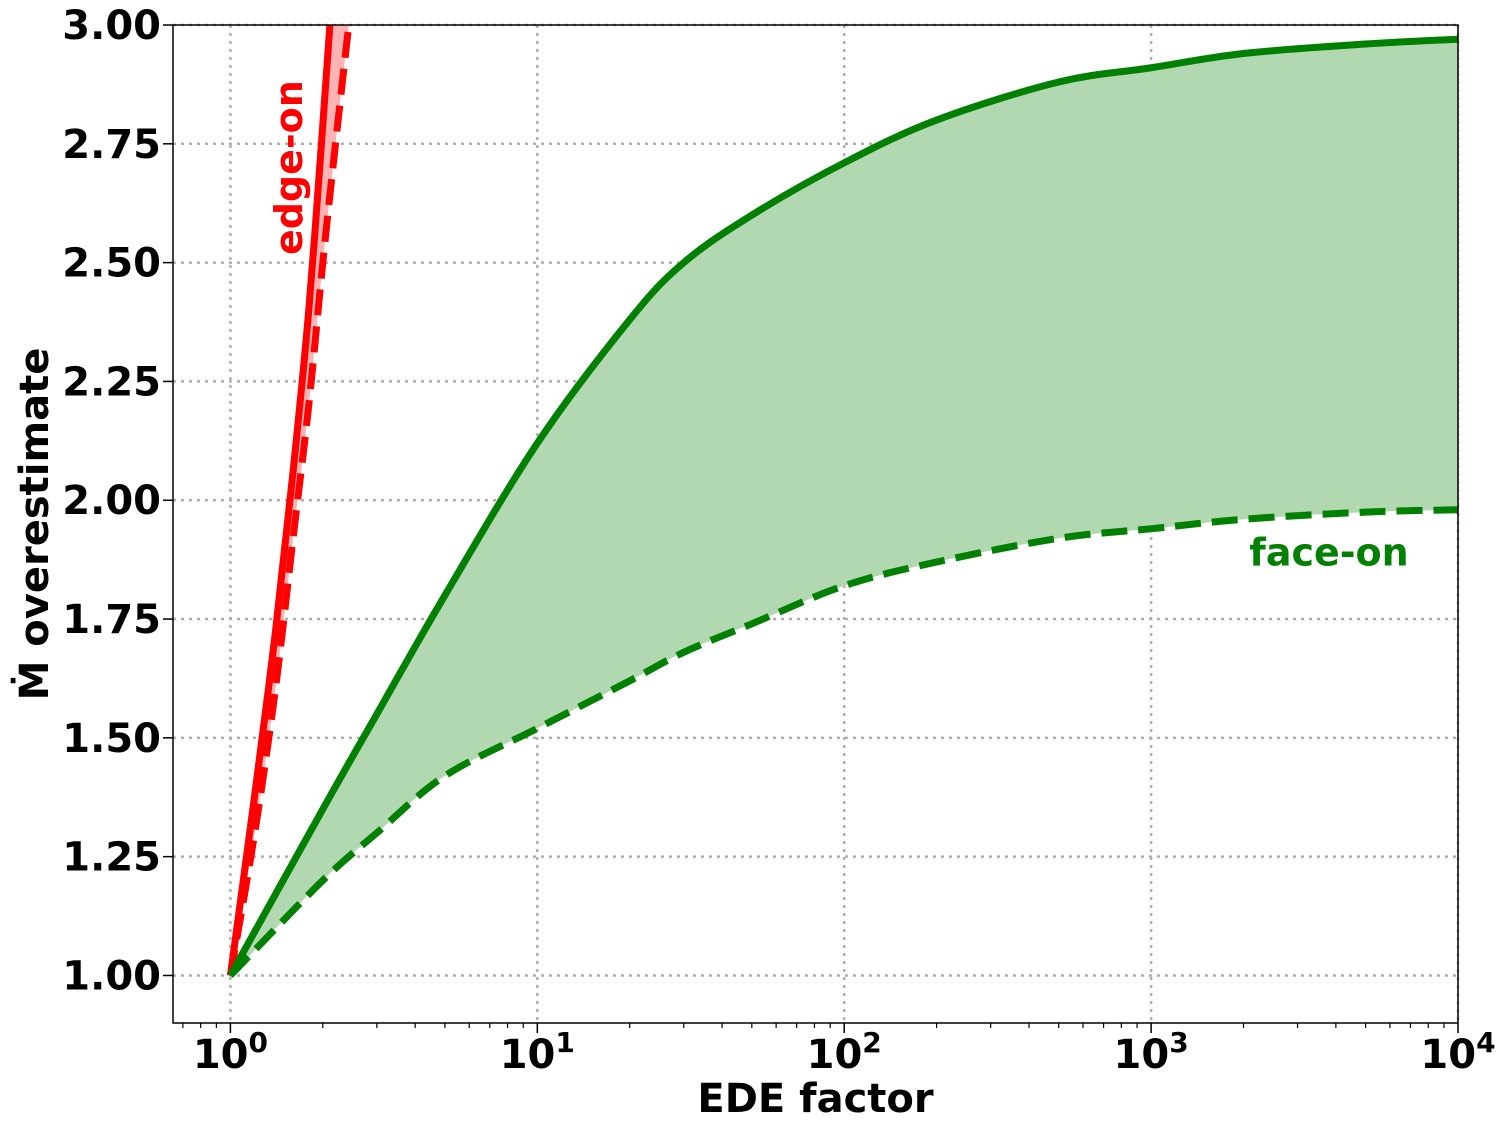  I want to click on series-line-edge-on-solid, so click(280, 500).